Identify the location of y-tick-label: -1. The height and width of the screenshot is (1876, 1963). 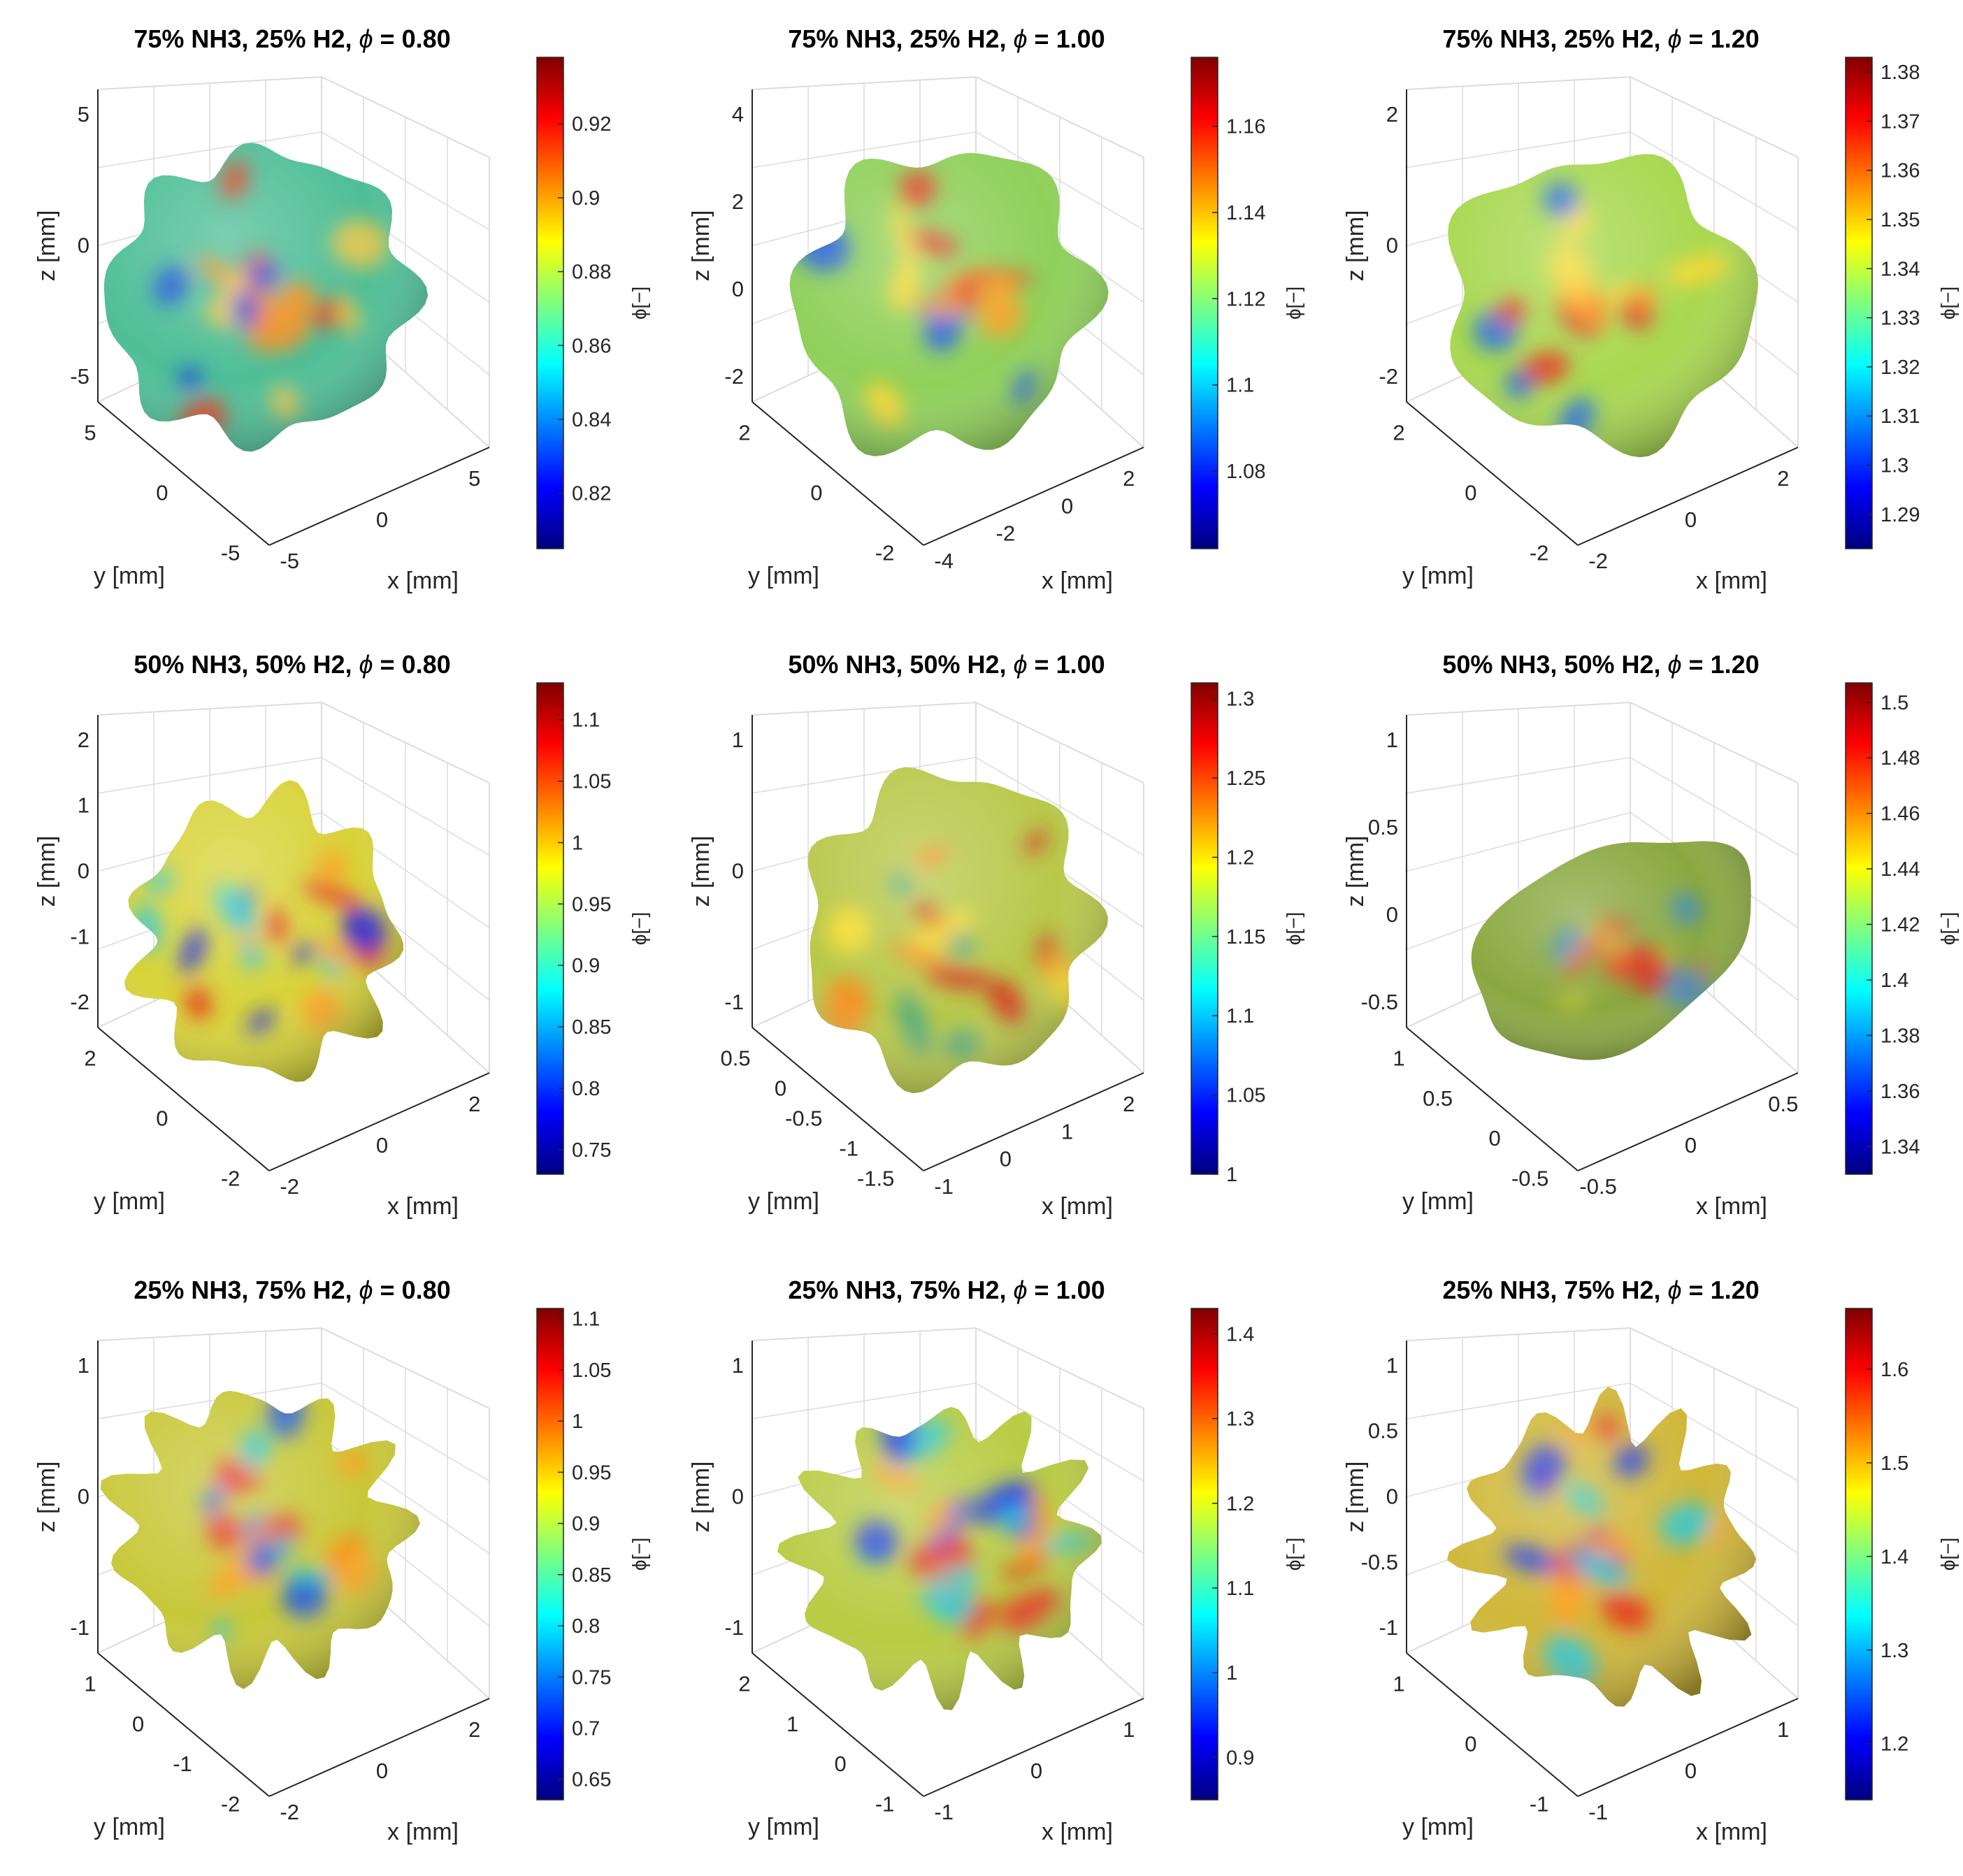
(848, 1149).